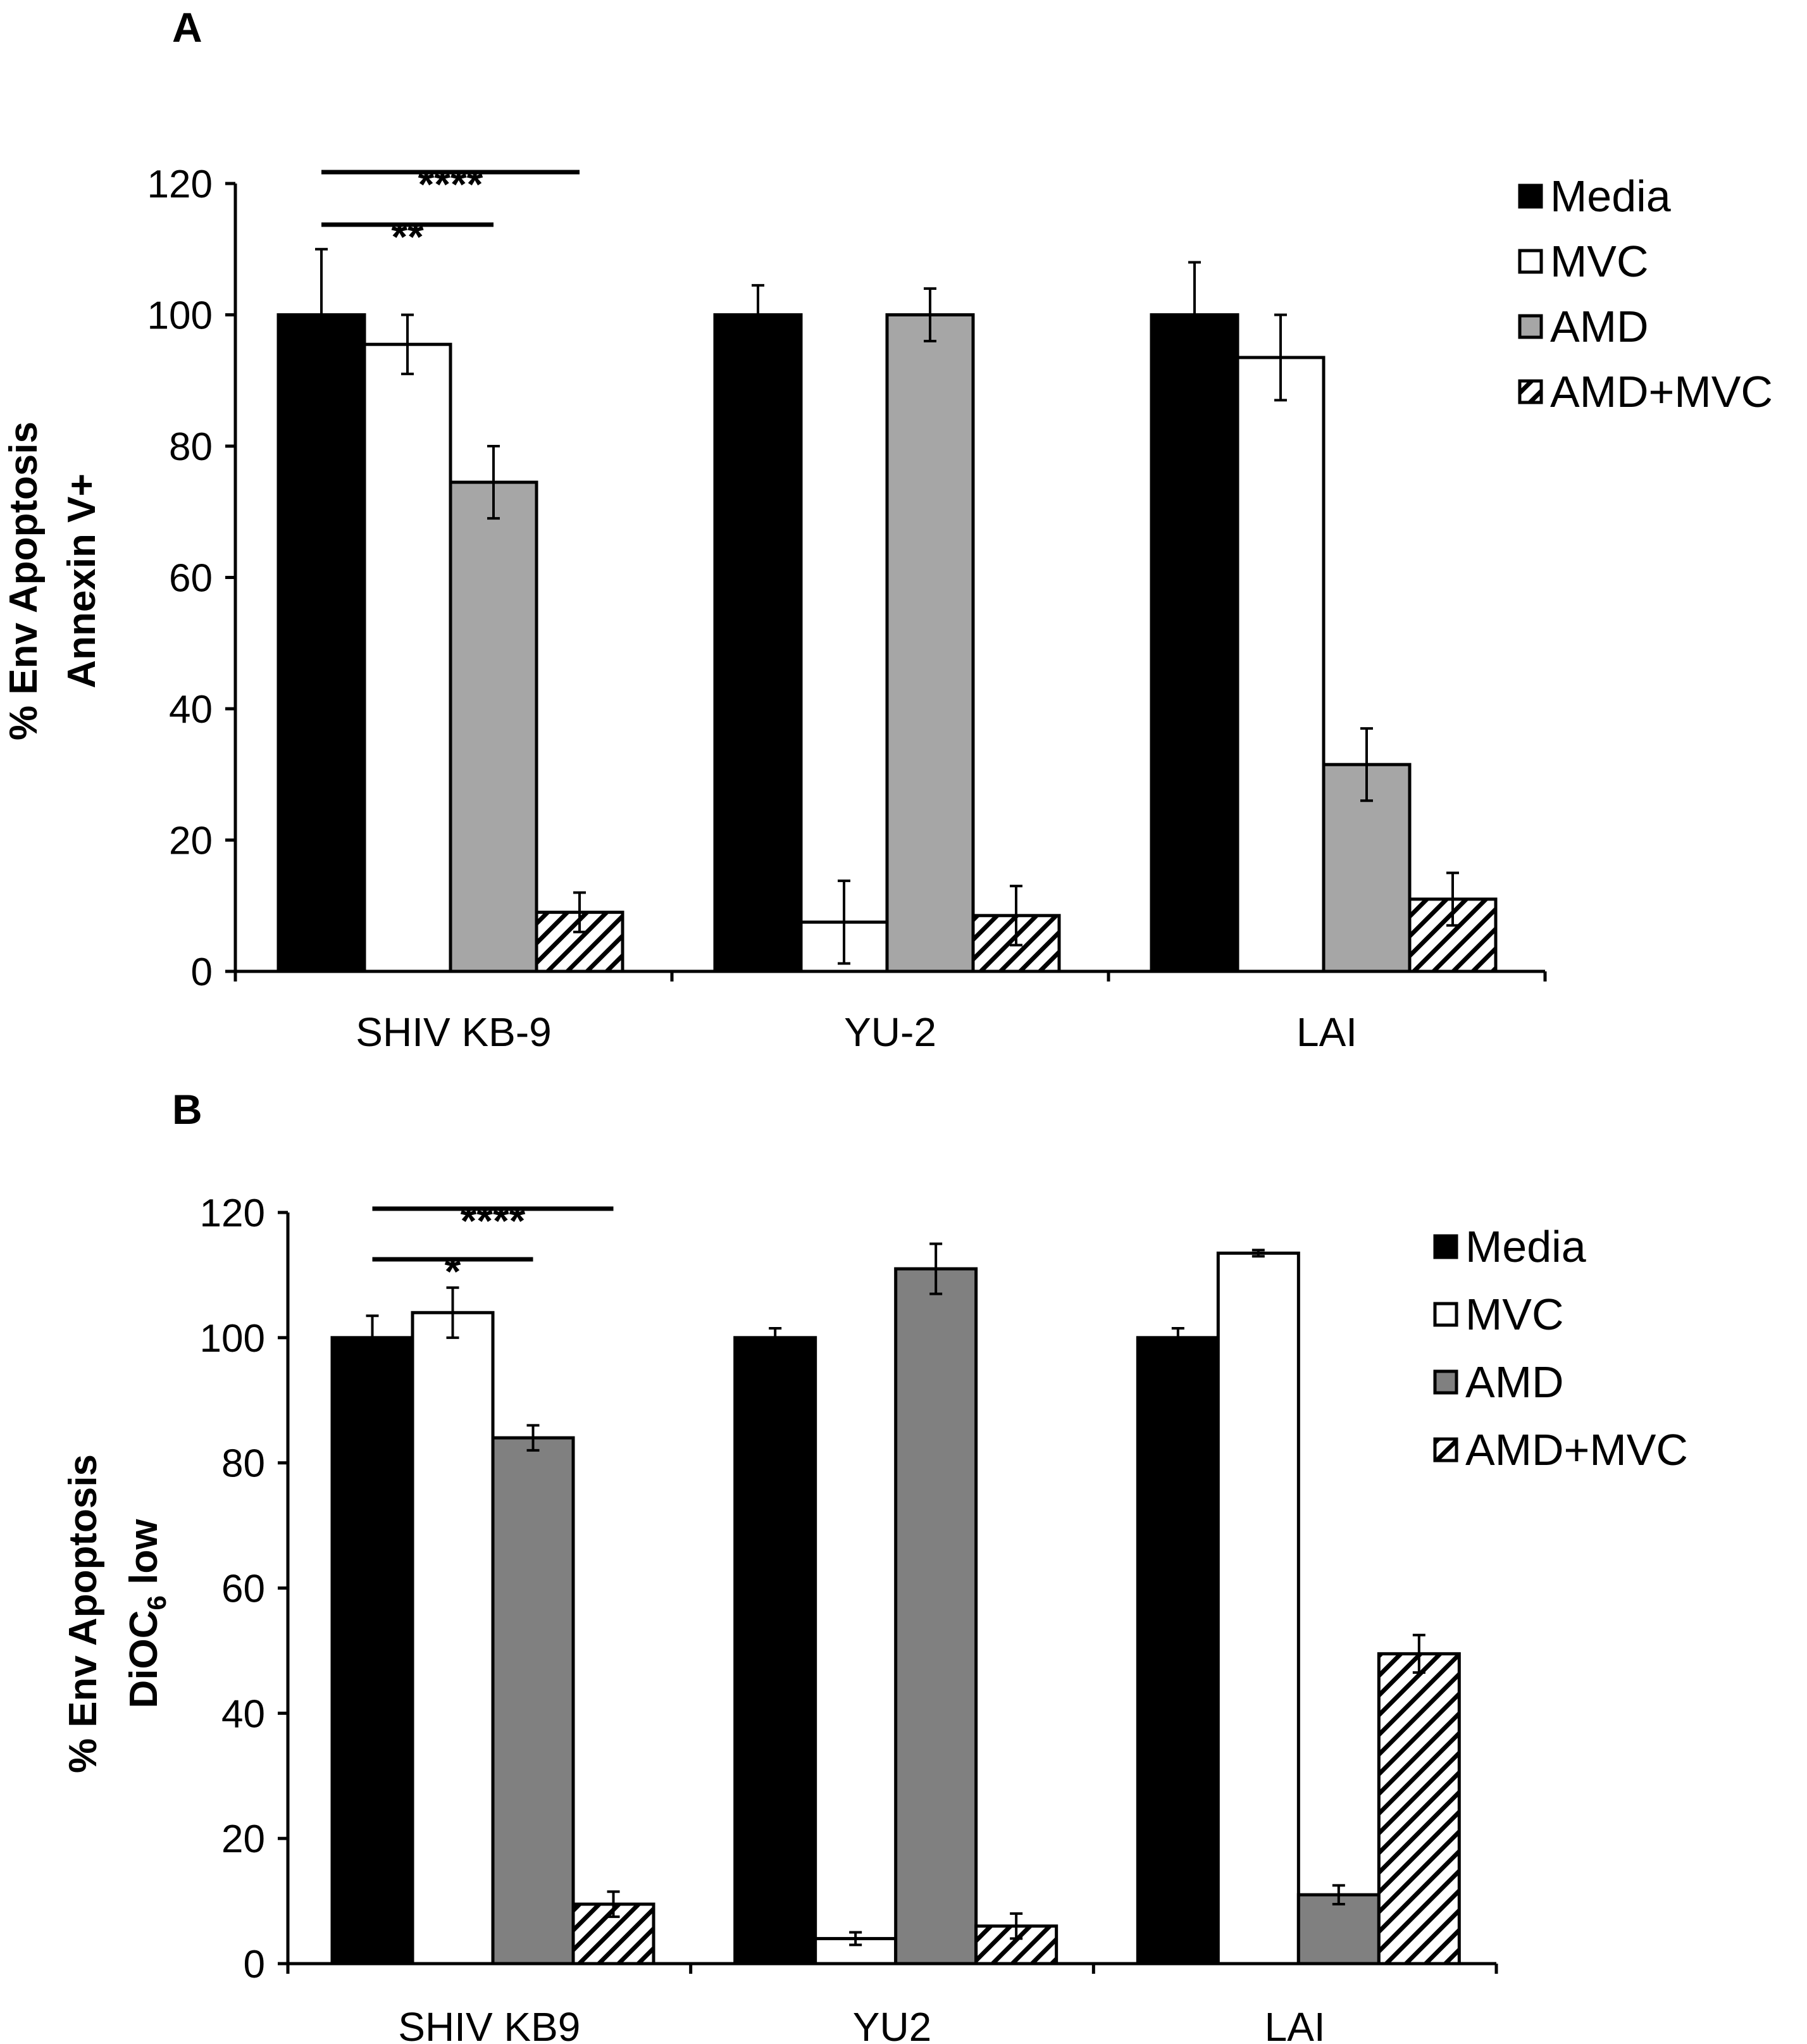 Image resolution: width=1807 pixels, height=2044 pixels. I want to click on panel-b-ylabel-post: low, so click(144, 1557).